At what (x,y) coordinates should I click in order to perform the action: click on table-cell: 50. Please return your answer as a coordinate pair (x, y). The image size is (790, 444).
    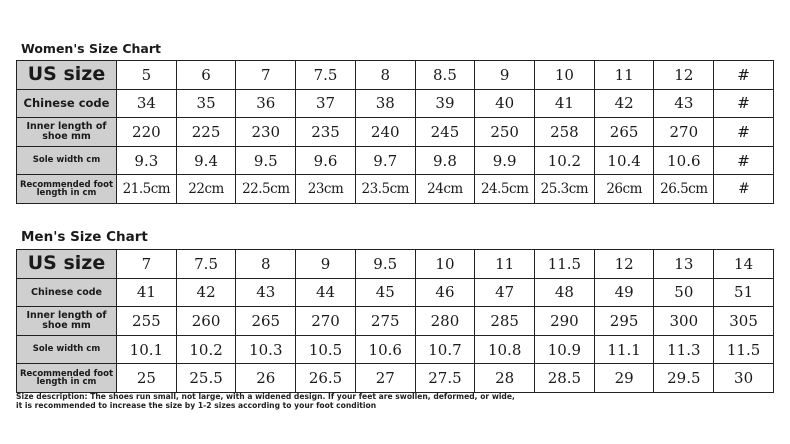
    Looking at the image, I should click on (684, 292).